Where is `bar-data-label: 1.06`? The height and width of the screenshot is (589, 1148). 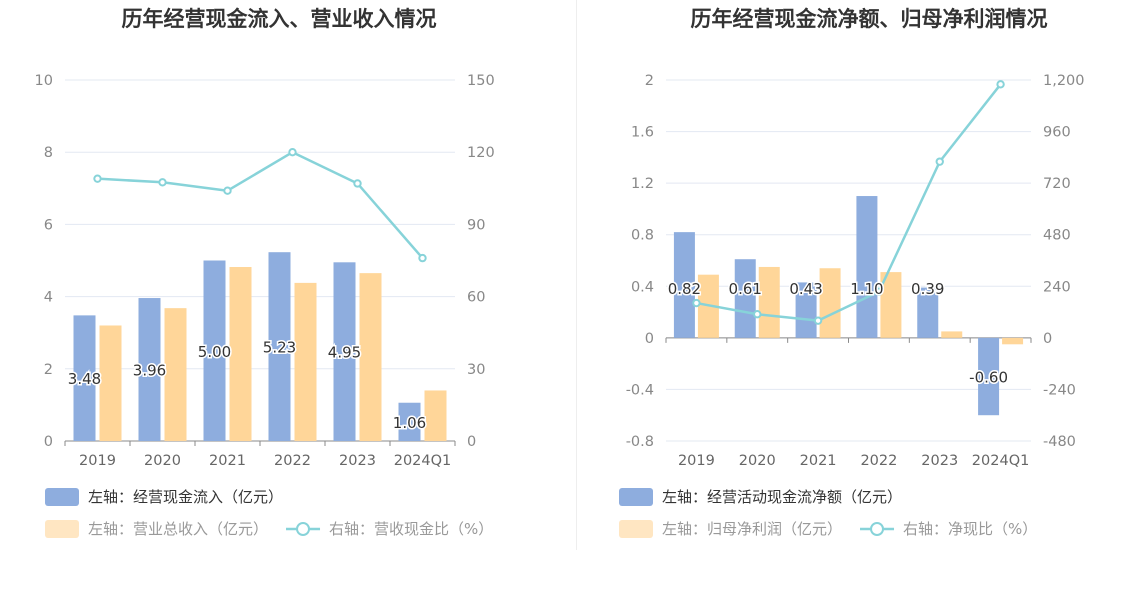 bar-data-label: 1.06 is located at coordinates (409, 423).